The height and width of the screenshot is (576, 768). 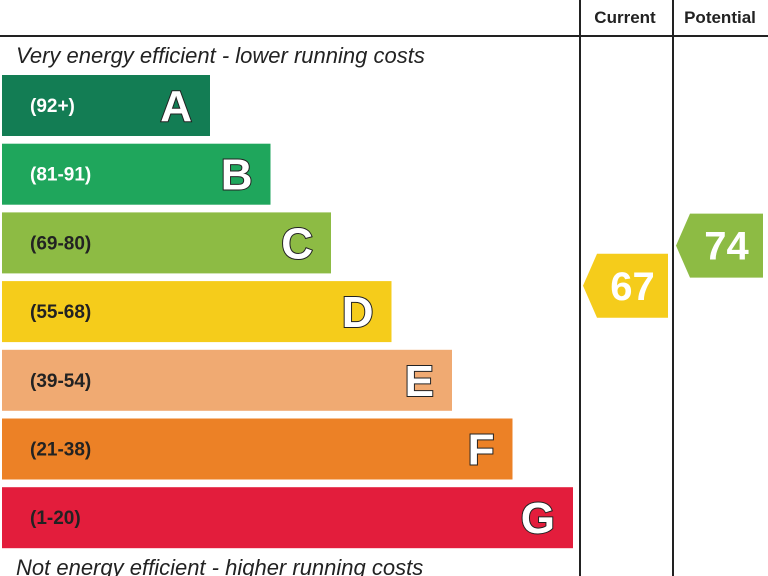 I want to click on band-g-bar, so click(x=287, y=518).